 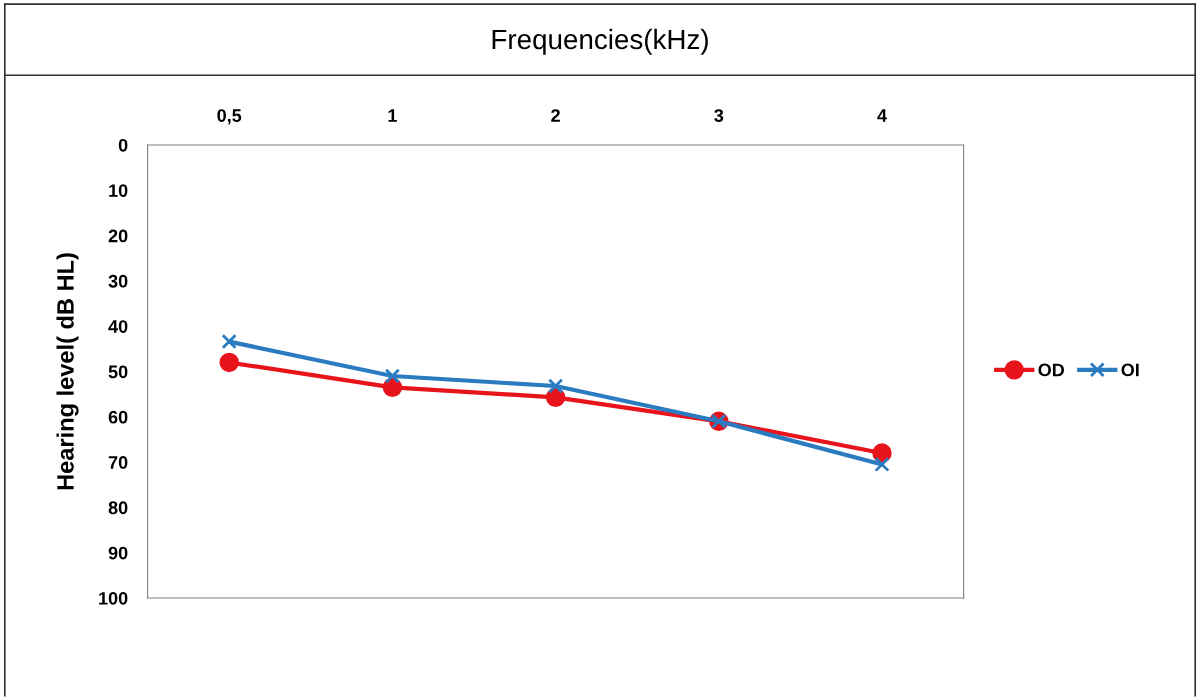 I want to click on y-tick-label: 50, so click(x=118, y=372).